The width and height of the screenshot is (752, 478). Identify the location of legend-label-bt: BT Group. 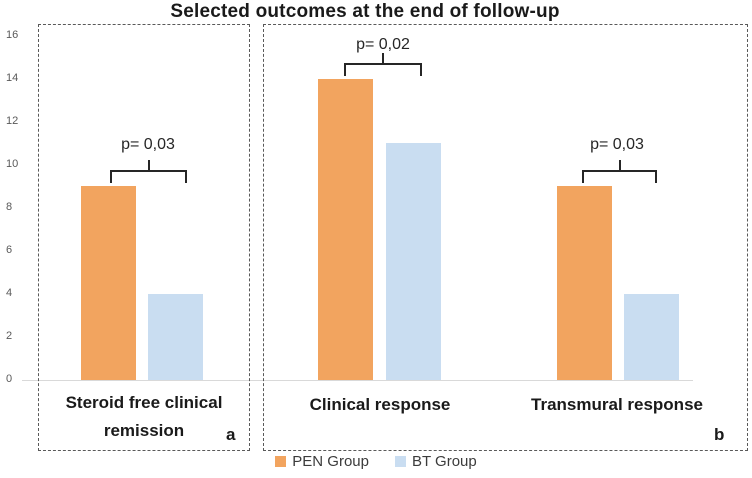
(444, 461).